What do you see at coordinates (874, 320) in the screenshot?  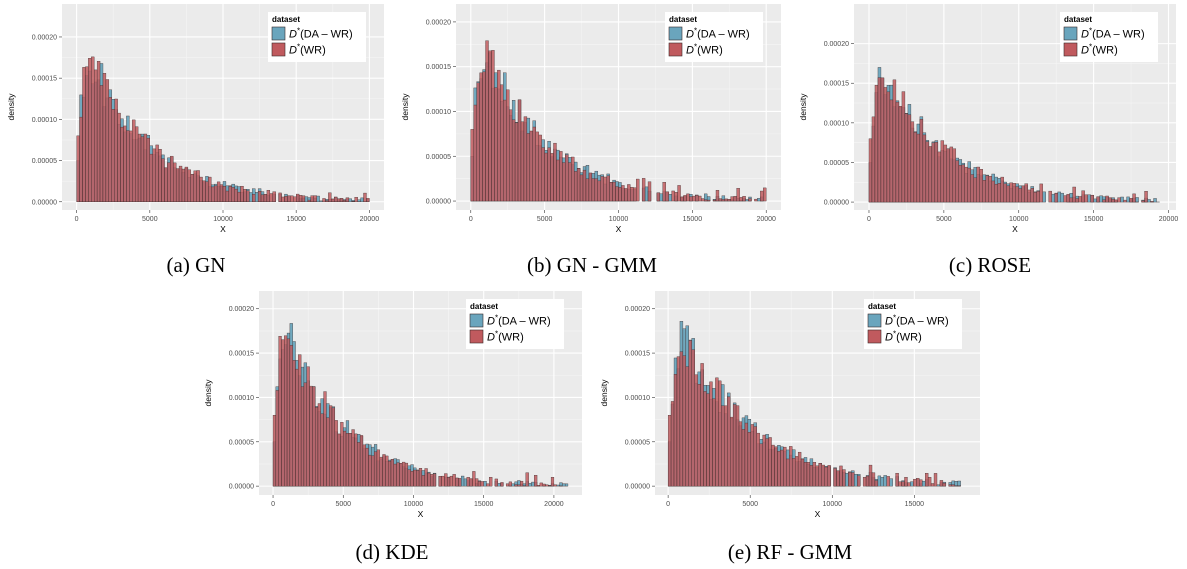 I see `legend-key` at bounding box center [874, 320].